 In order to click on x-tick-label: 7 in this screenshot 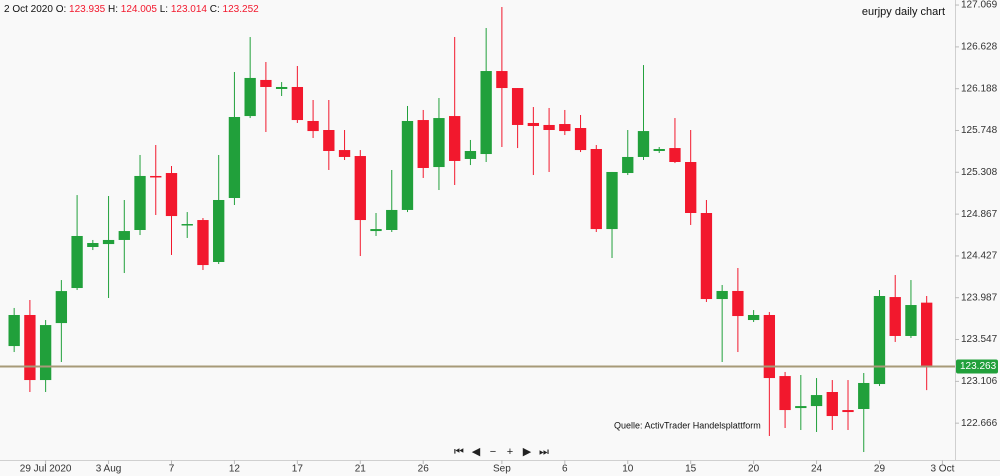, I will do `click(172, 469)`.